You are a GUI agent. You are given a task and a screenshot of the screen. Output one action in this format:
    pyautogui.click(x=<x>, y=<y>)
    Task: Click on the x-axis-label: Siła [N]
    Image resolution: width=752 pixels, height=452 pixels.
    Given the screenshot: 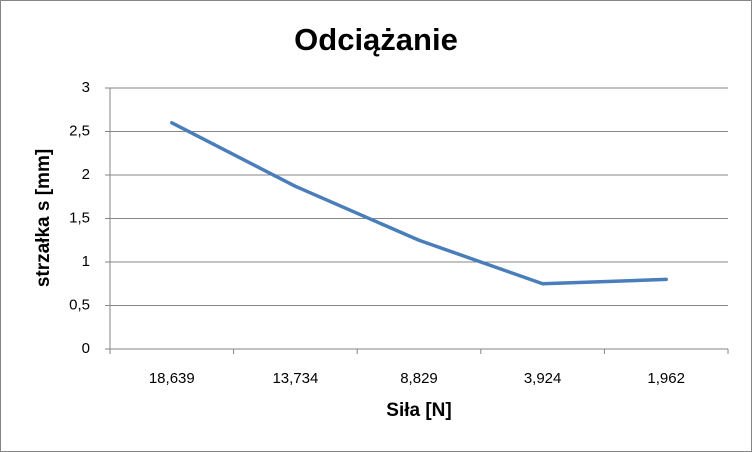 What is the action you would take?
    pyautogui.click(x=418, y=410)
    